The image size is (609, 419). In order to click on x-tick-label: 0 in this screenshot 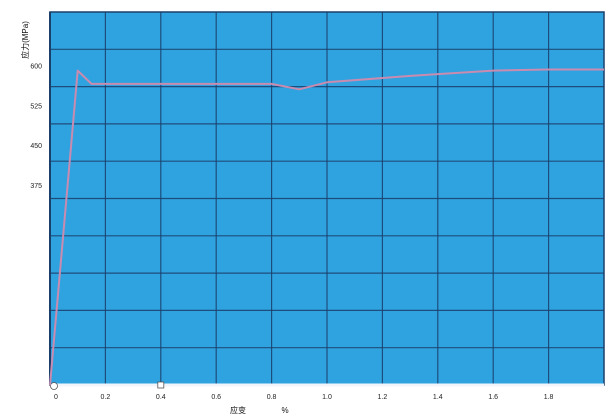, I will do `click(56, 397)`.